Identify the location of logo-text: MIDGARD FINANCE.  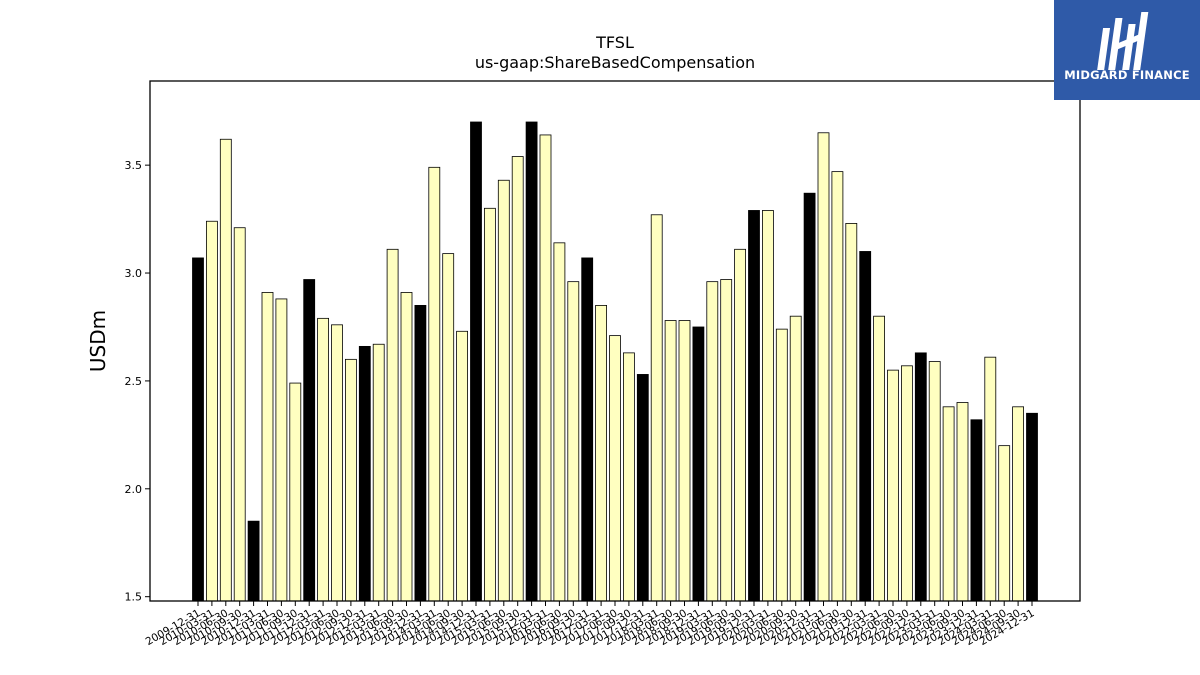
(1127, 75).